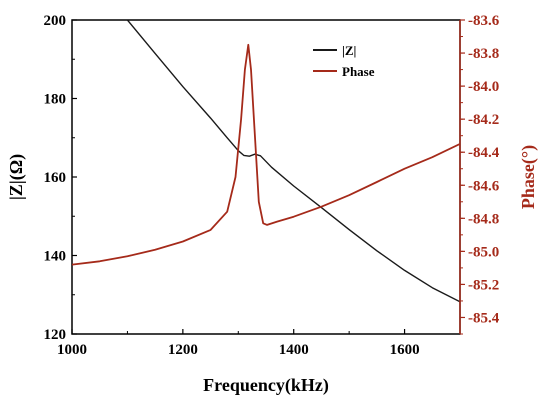 The image size is (550, 406). Describe the element at coordinates (484, 186) in the screenshot. I see `y-tick-label-right: -84.6` at that location.